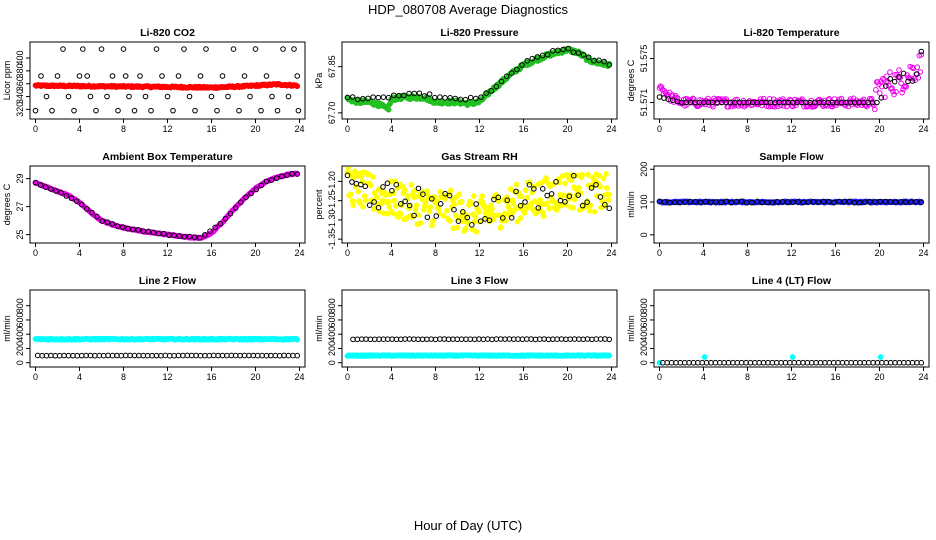 Image resolution: width=936 pixels, height=540 pixels. I want to click on figure-title: HDP_080708 Average Diagnostics, so click(468, 9).